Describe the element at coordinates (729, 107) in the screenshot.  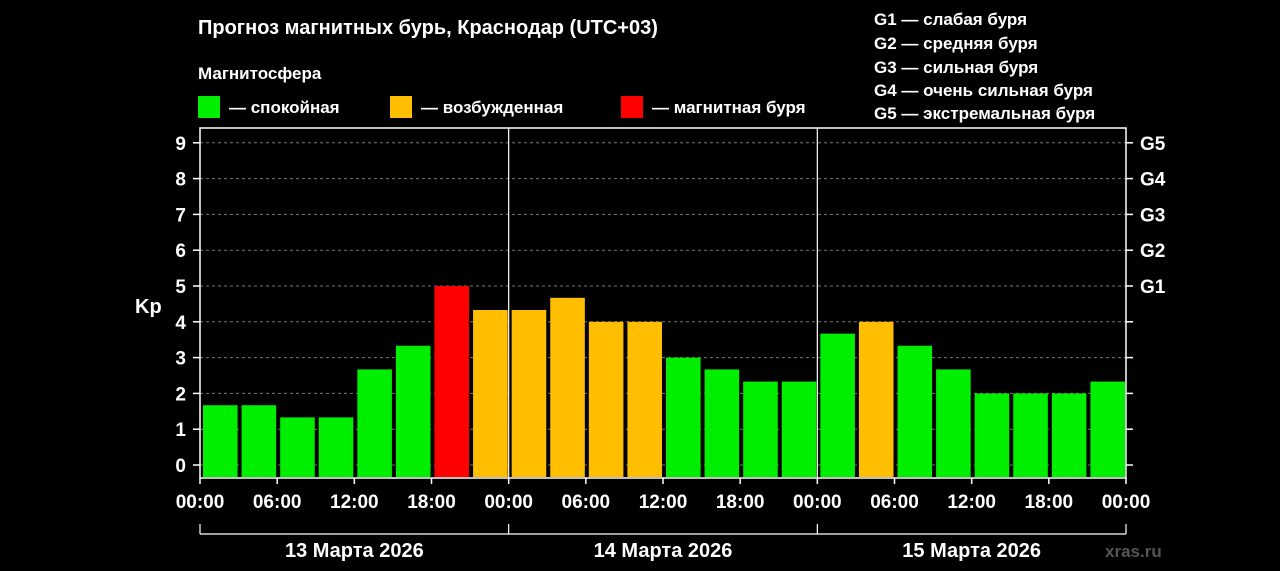
I see `legend-label-storm: — магнитная буря` at that location.